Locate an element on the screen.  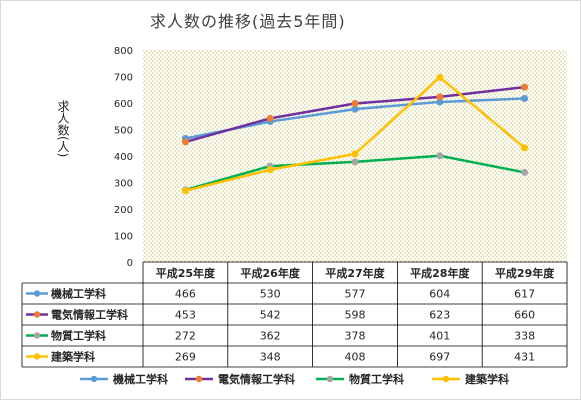
table-row-label: 物質工学科 is located at coordinates (78, 336).